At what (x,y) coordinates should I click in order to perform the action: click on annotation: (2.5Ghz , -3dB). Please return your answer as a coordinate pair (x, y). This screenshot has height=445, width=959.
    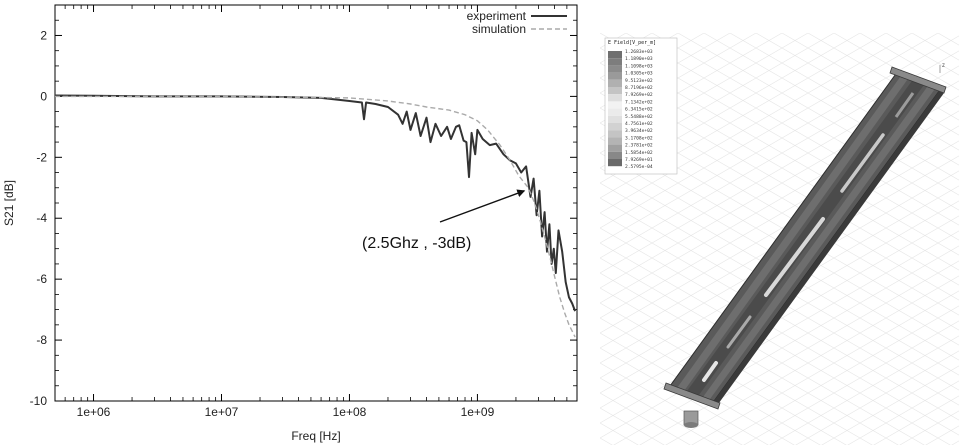
    Looking at the image, I should click on (444, 220).